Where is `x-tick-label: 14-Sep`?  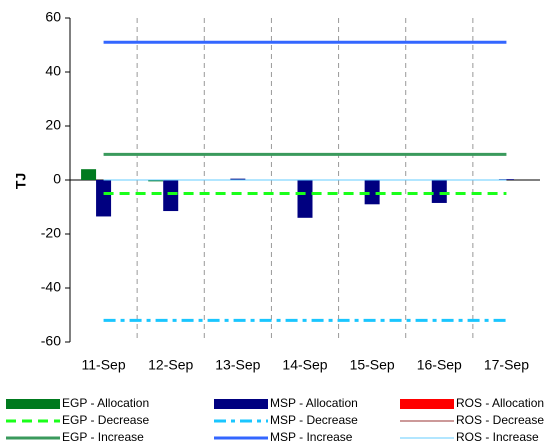 x-tick-label: 14-Sep is located at coordinates (304, 365).